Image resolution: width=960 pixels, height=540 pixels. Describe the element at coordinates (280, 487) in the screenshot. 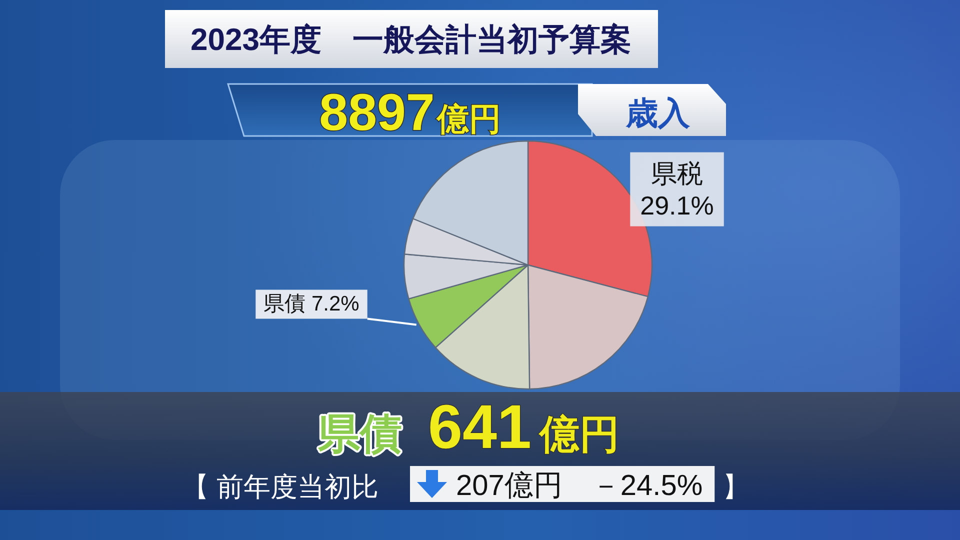

I see `text: 【 前年度当初比` at that location.